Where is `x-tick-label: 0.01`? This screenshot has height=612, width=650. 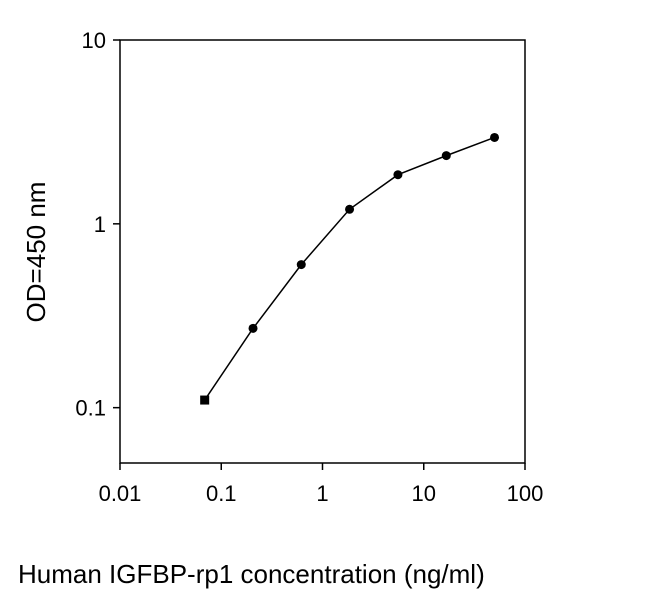
x-tick-label: 0.01 is located at coordinates (120, 493).